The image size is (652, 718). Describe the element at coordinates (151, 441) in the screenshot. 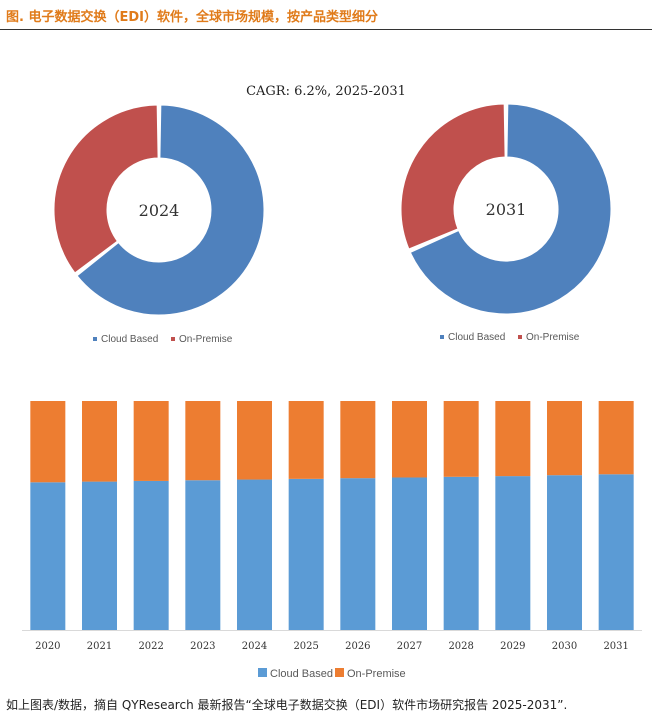

I see `bar-on-premise-2022` at that location.